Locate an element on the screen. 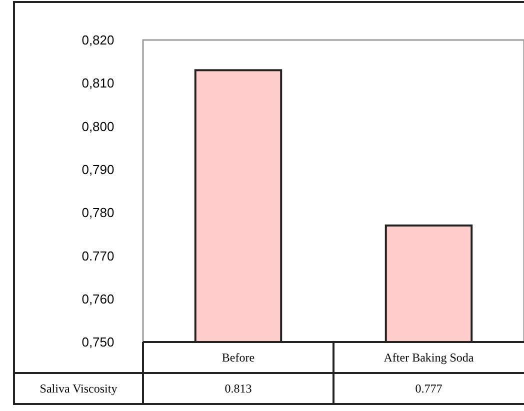 The image size is (524, 411). text: Saliva Viscosity is located at coordinates (79, 389).